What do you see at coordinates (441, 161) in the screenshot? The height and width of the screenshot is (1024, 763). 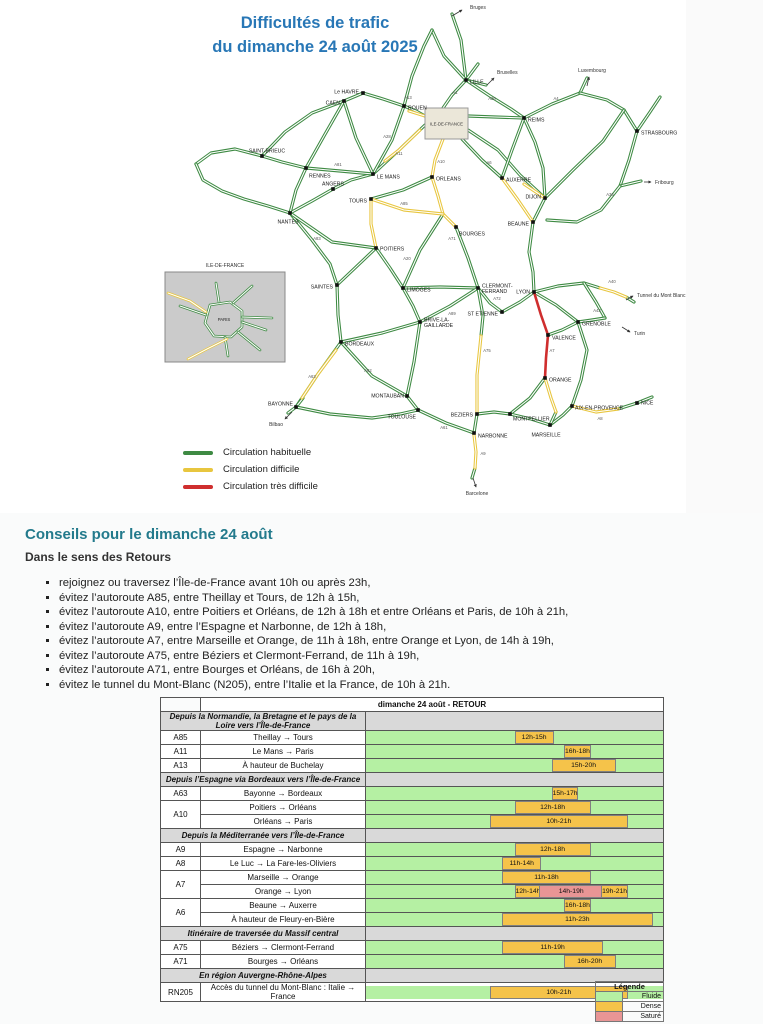 I see `road-number-label: A10` at bounding box center [441, 161].